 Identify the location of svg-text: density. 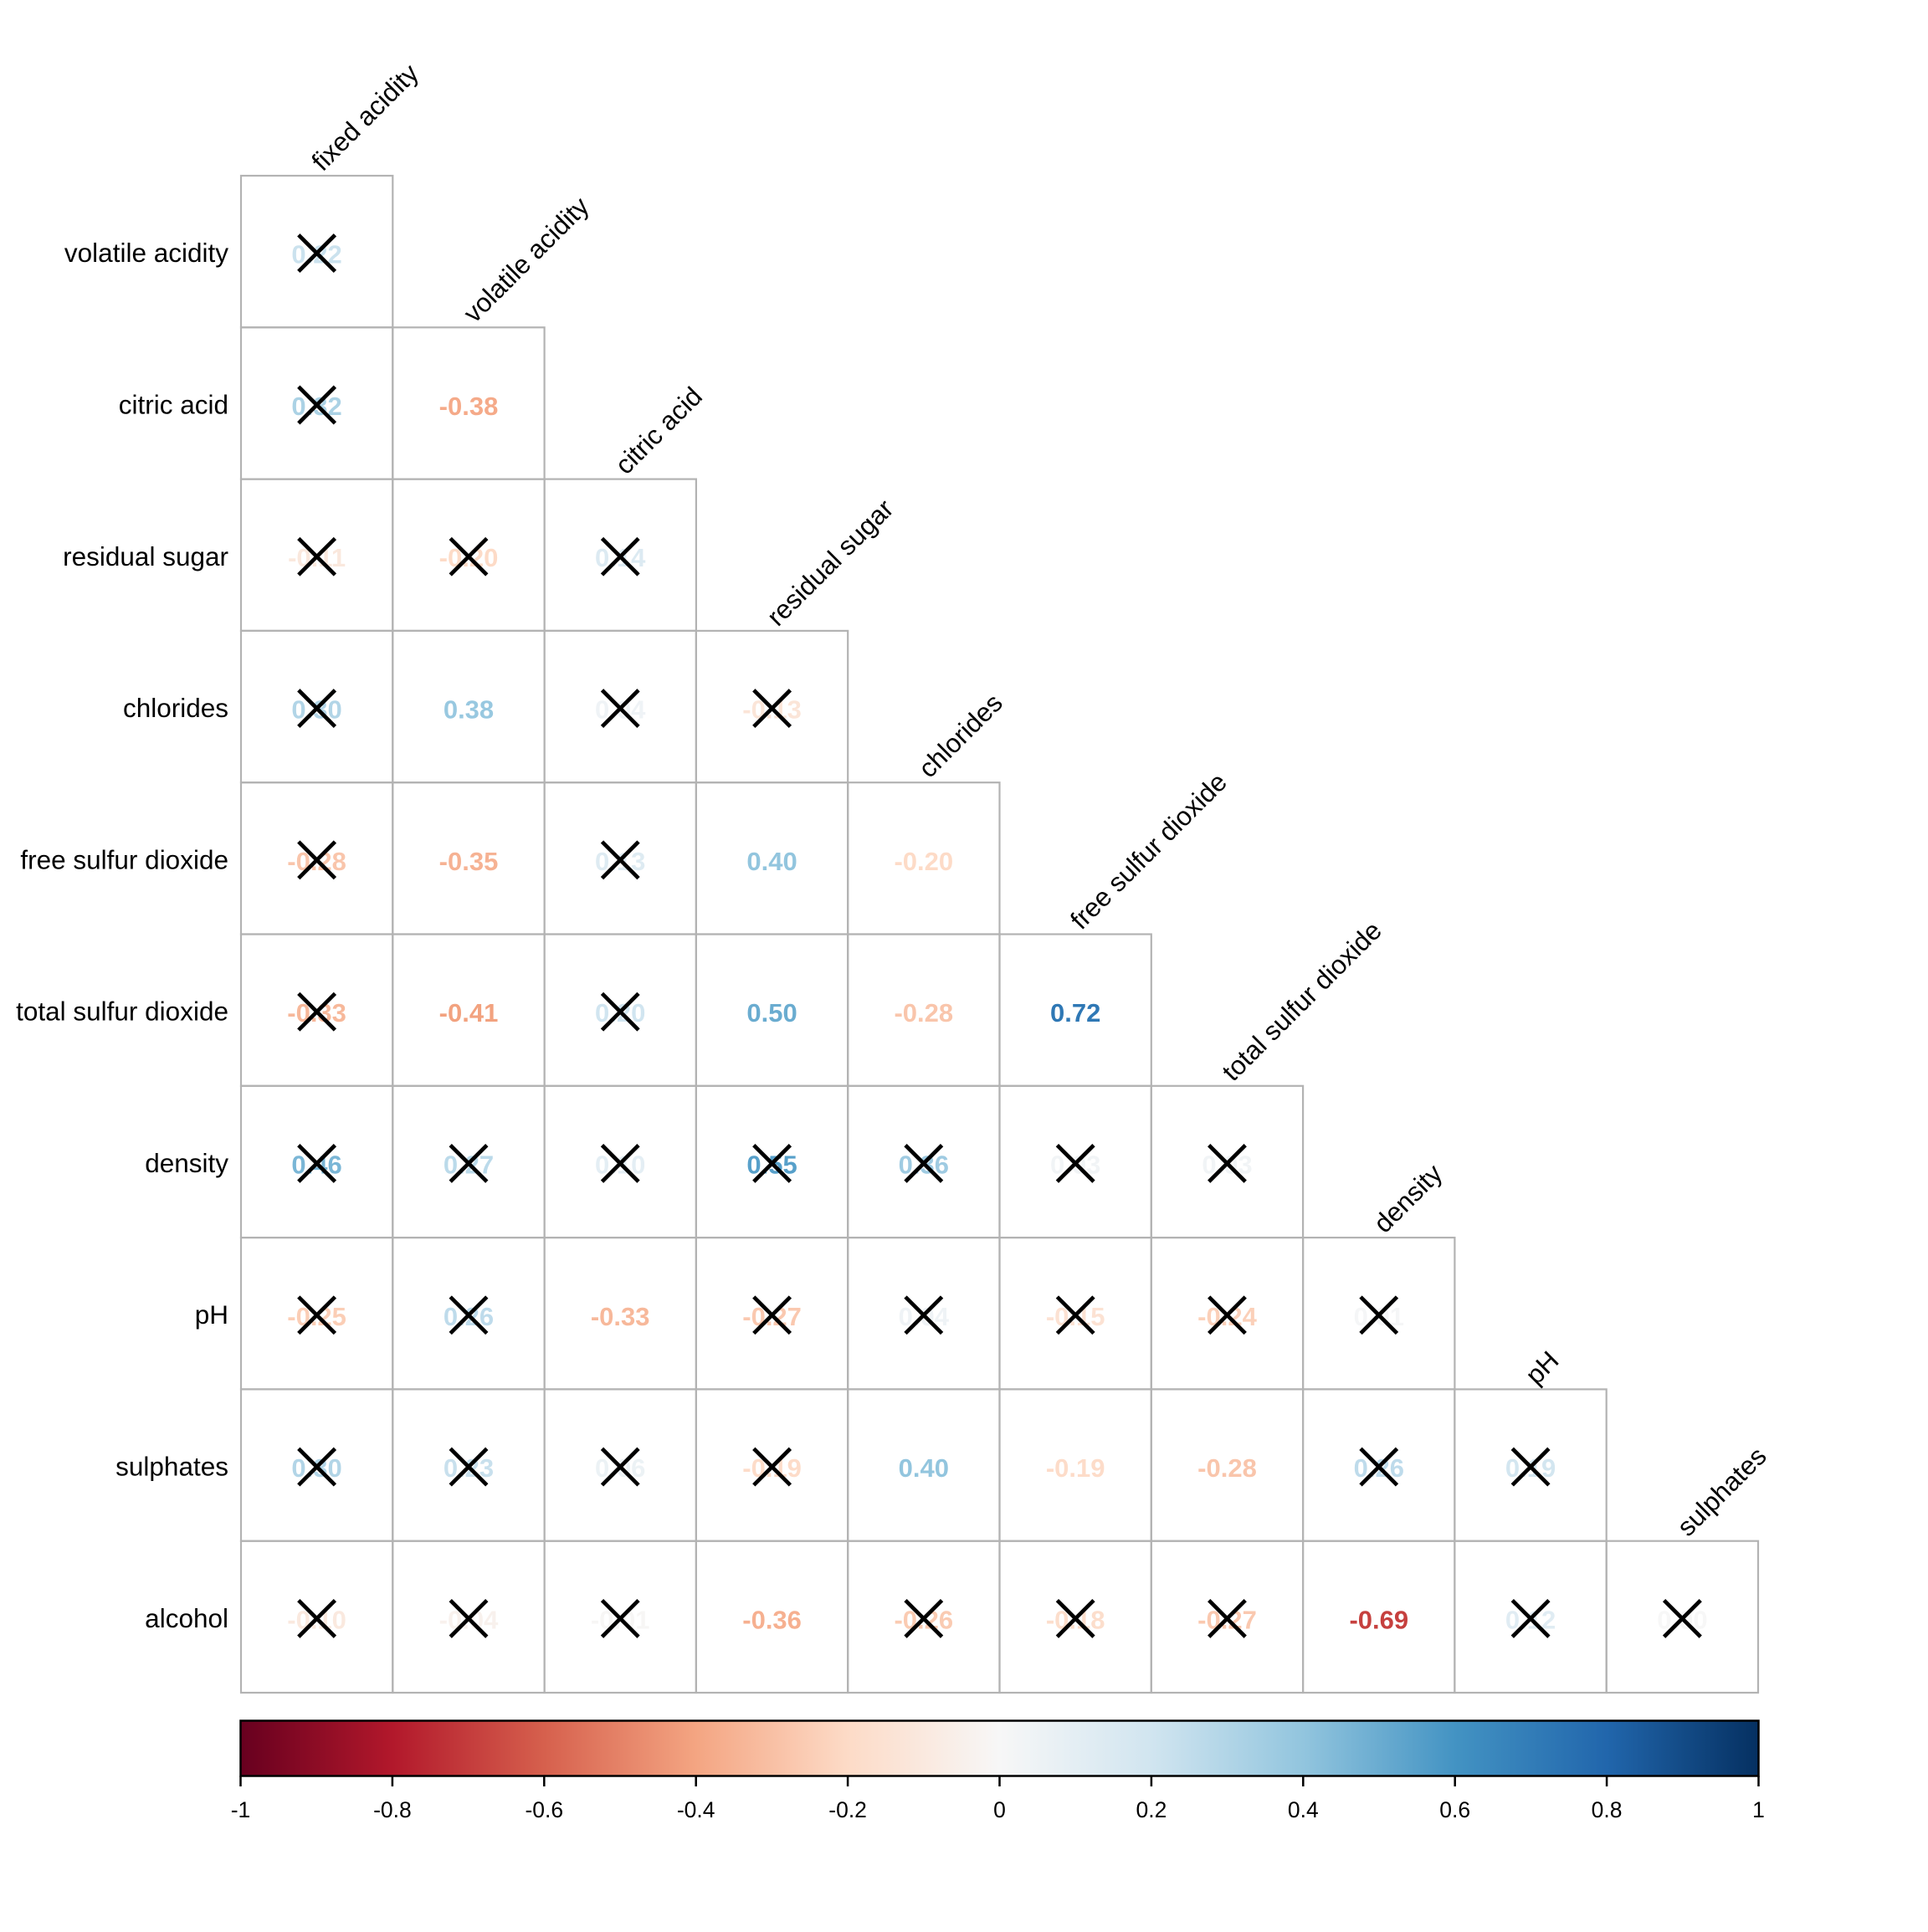
(186, 1163).